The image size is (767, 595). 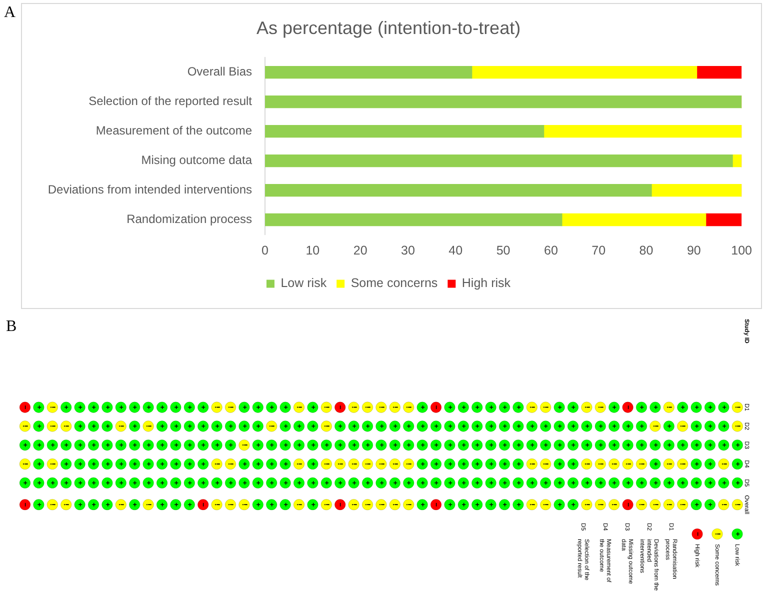 What do you see at coordinates (170, 101) in the screenshot?
I see `y-tick-label: Selection of the reported result` at bounding box center [170, 101].